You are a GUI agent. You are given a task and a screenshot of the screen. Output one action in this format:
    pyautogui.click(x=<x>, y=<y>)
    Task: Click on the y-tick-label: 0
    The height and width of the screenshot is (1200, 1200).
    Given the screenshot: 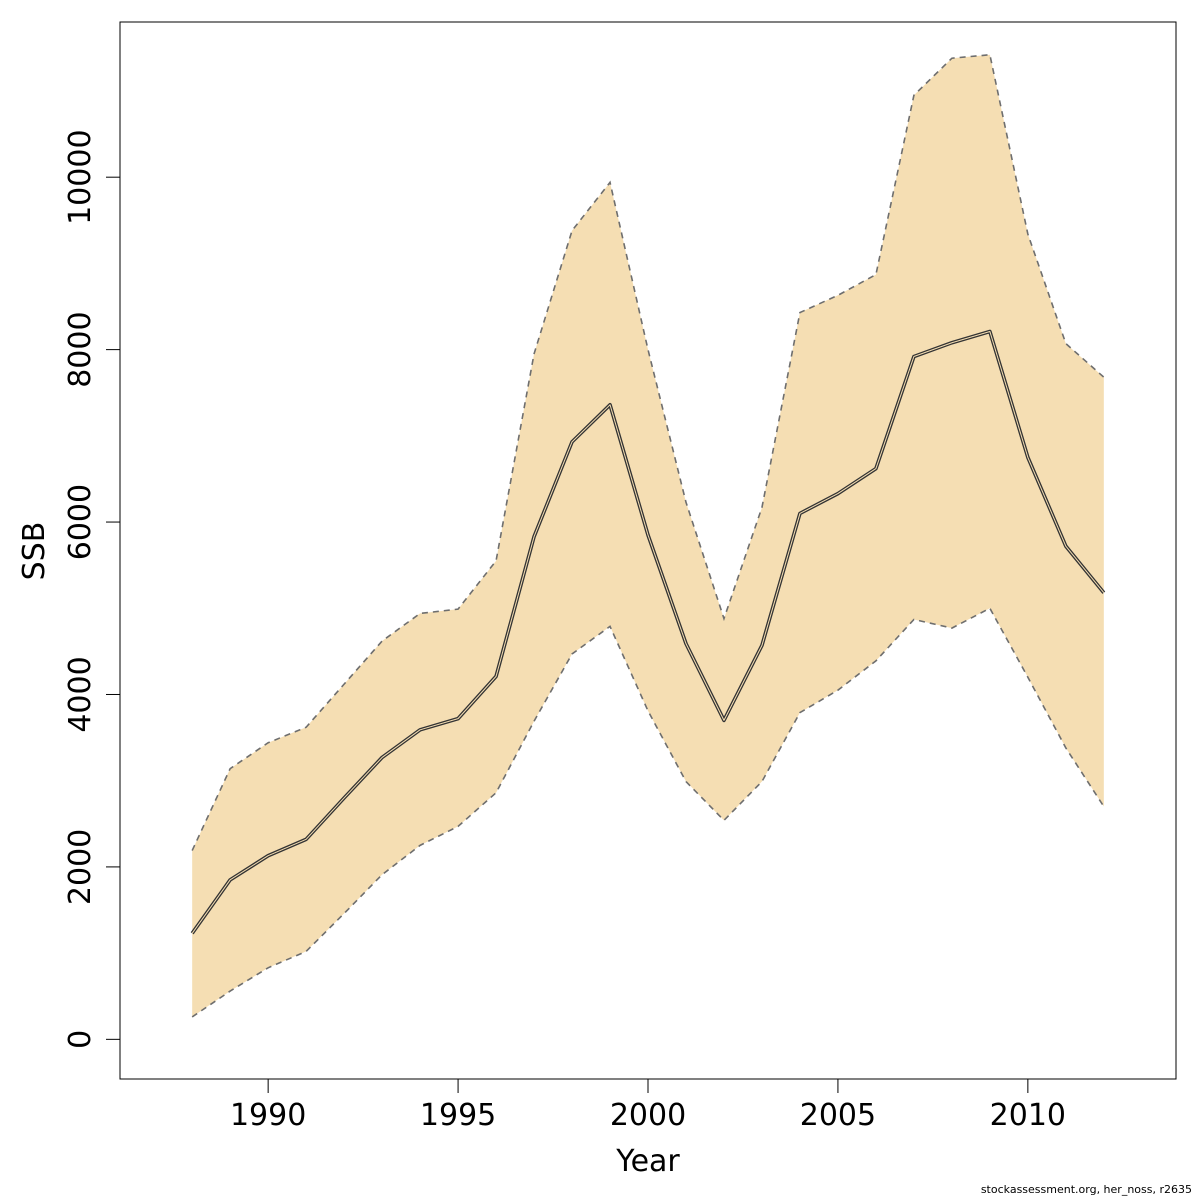 What is the action you would take?
    pyautogui.click(x=80, y=1039)
    